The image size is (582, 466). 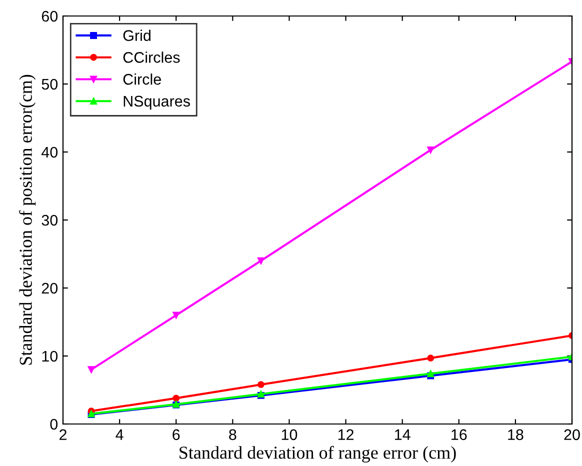 What do you see at coordinates (142, 79) in the screenshot?
I see `legend-label: Circle` at bounding box center [142, 79].